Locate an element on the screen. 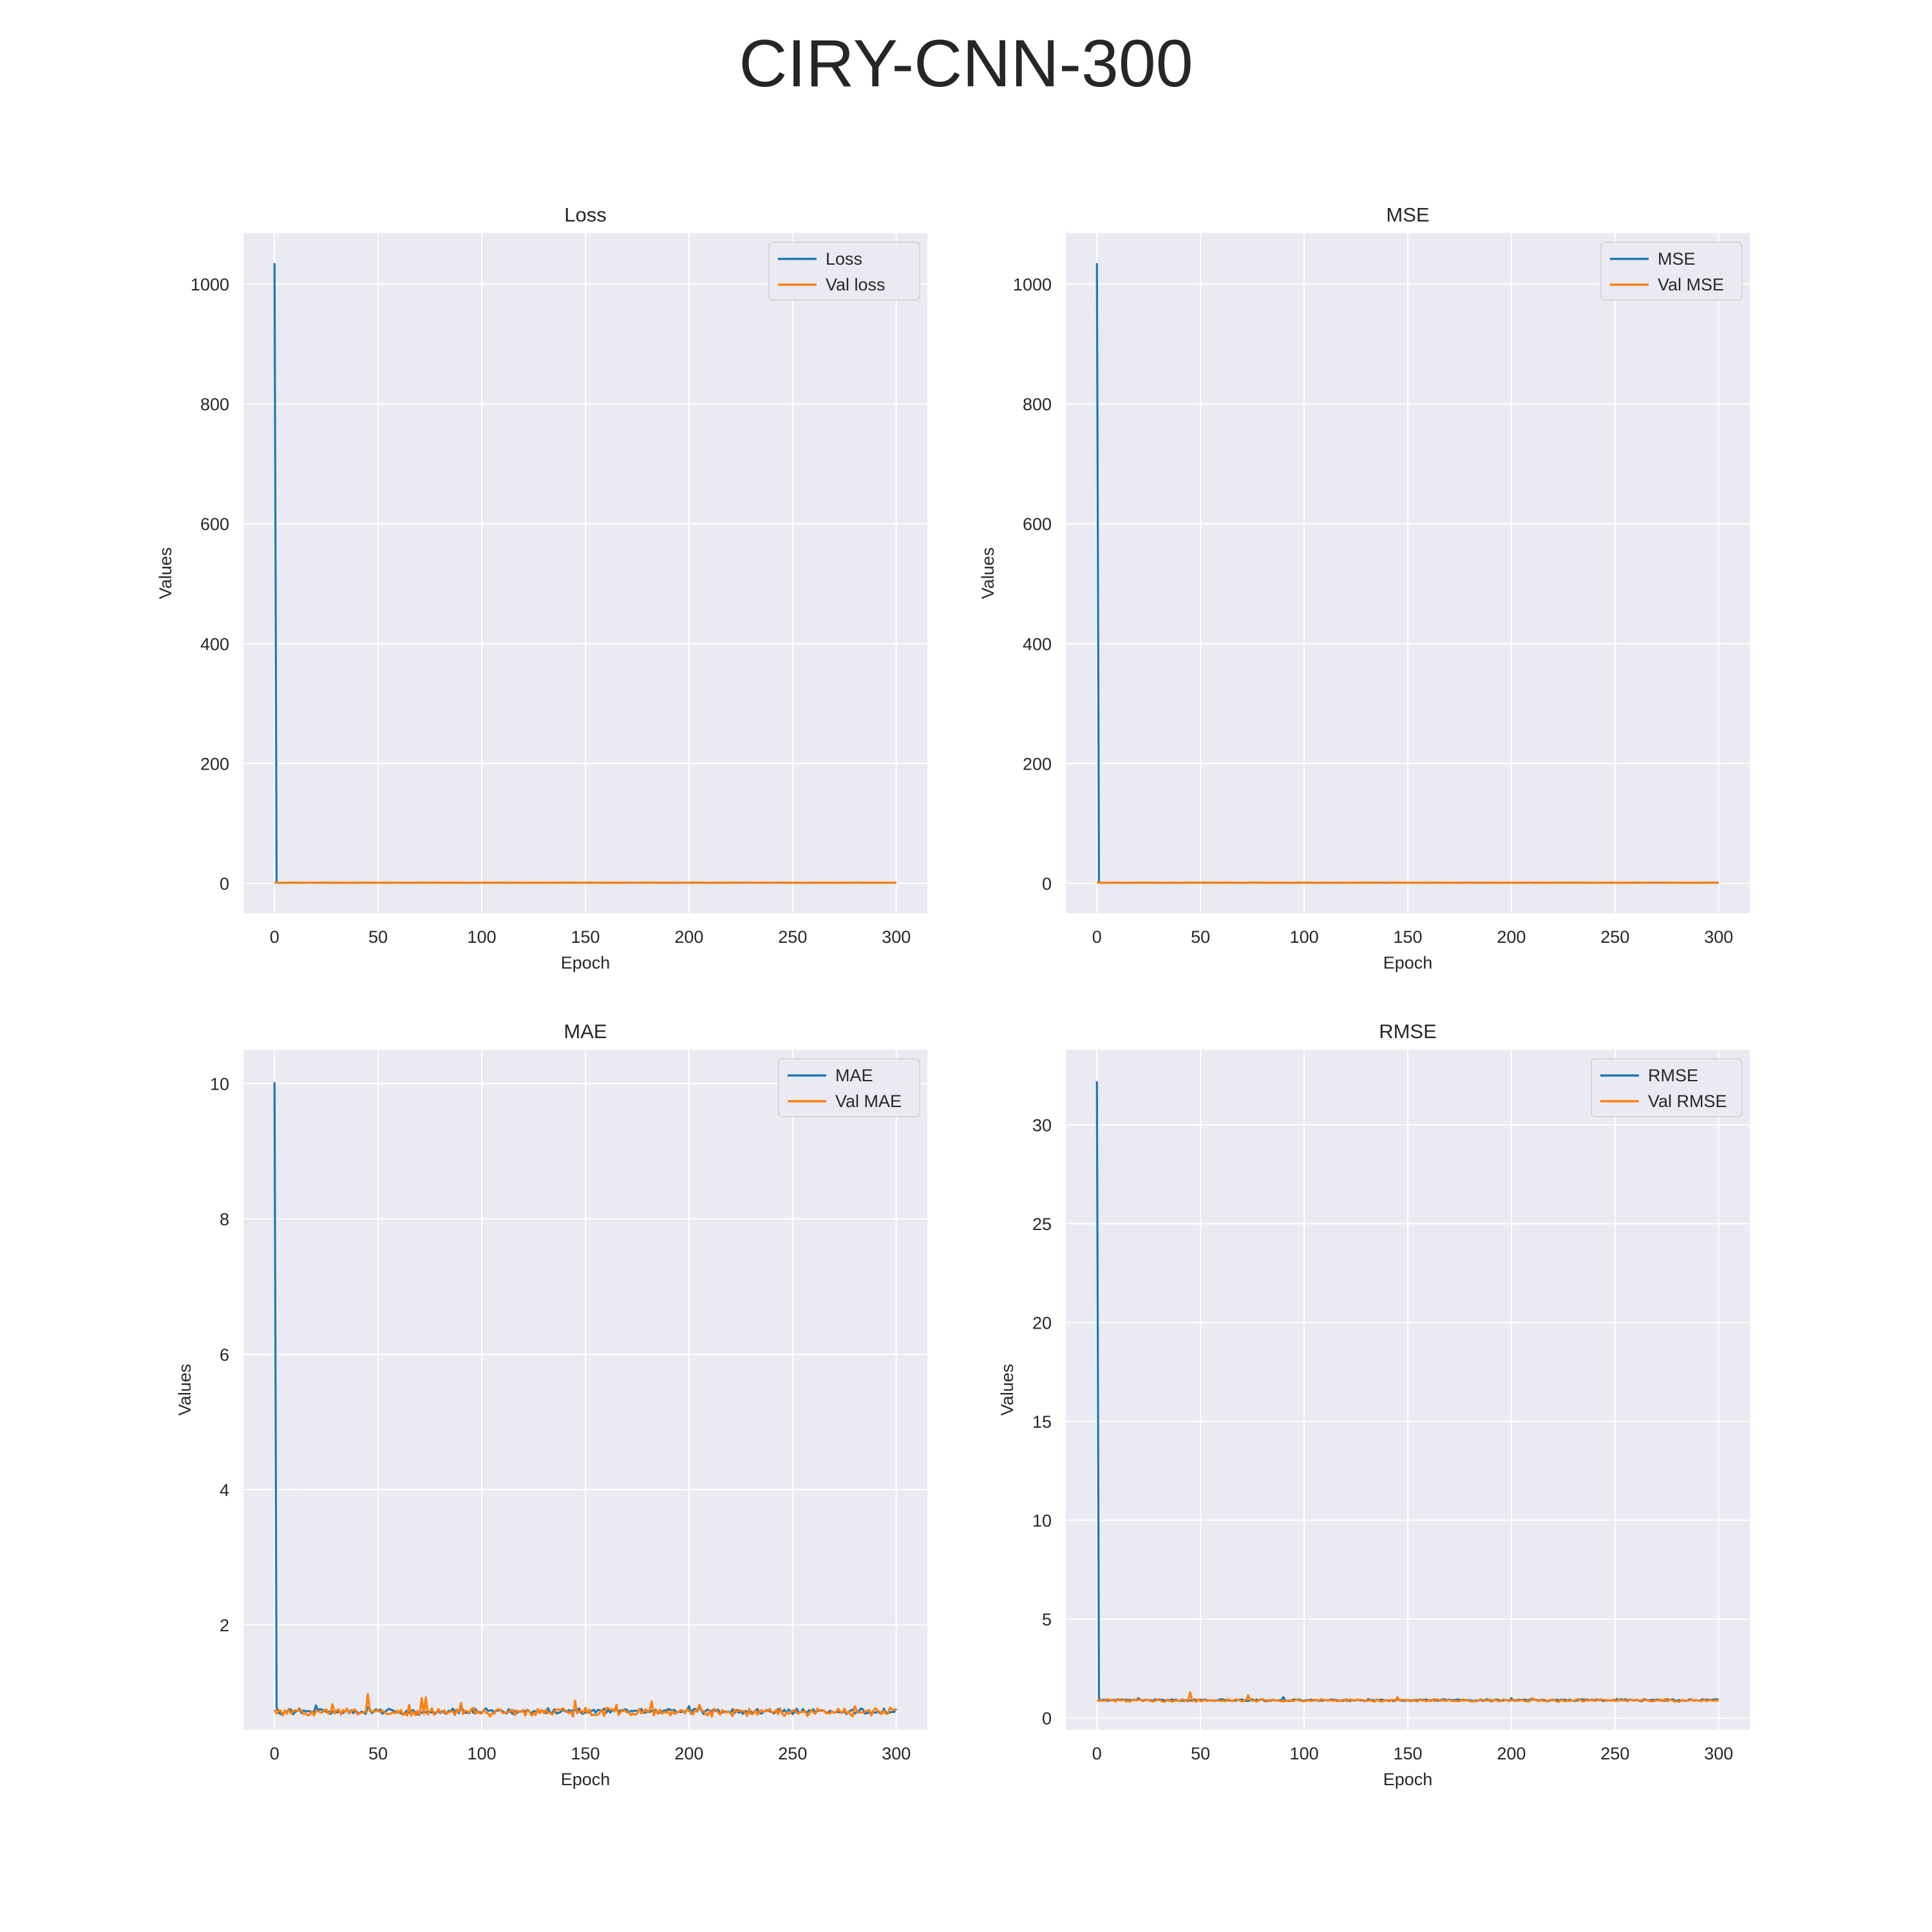 This screenshot has height=1932, width=1932. series-line-val-rmse is located at coordinates (1407, 1697).